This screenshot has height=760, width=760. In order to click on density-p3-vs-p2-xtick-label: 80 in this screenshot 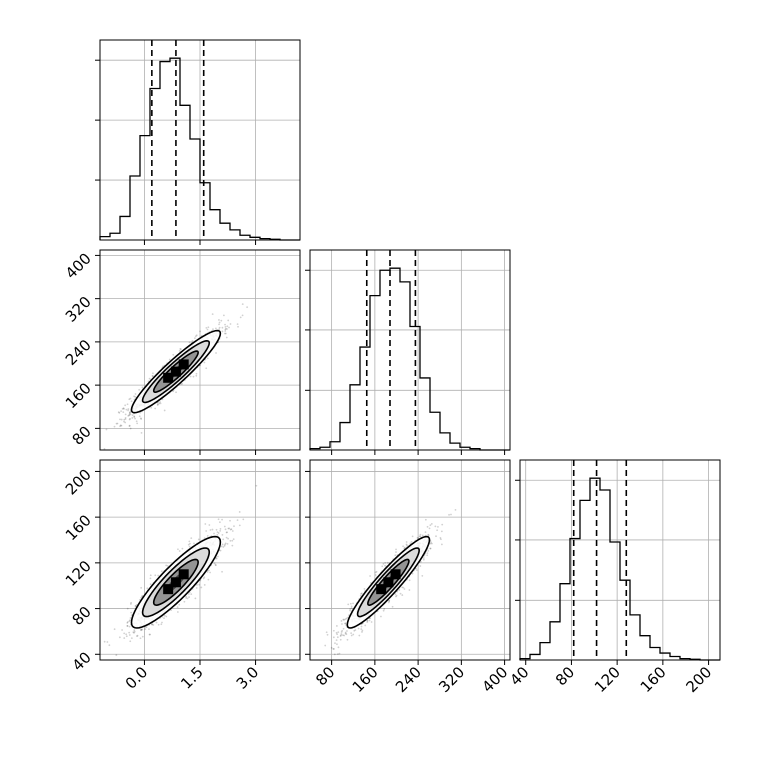, I will do `click(325, 676)`.